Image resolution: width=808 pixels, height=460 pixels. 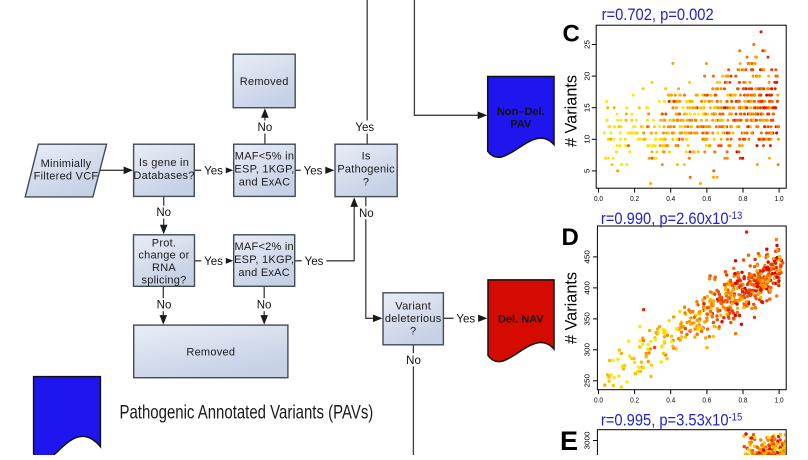 What do you see at coordinates (672, 219) in the screenshot?
I see `svg-text: r=0.990, p=2.60x10-13` at bounding box center [672, 219].